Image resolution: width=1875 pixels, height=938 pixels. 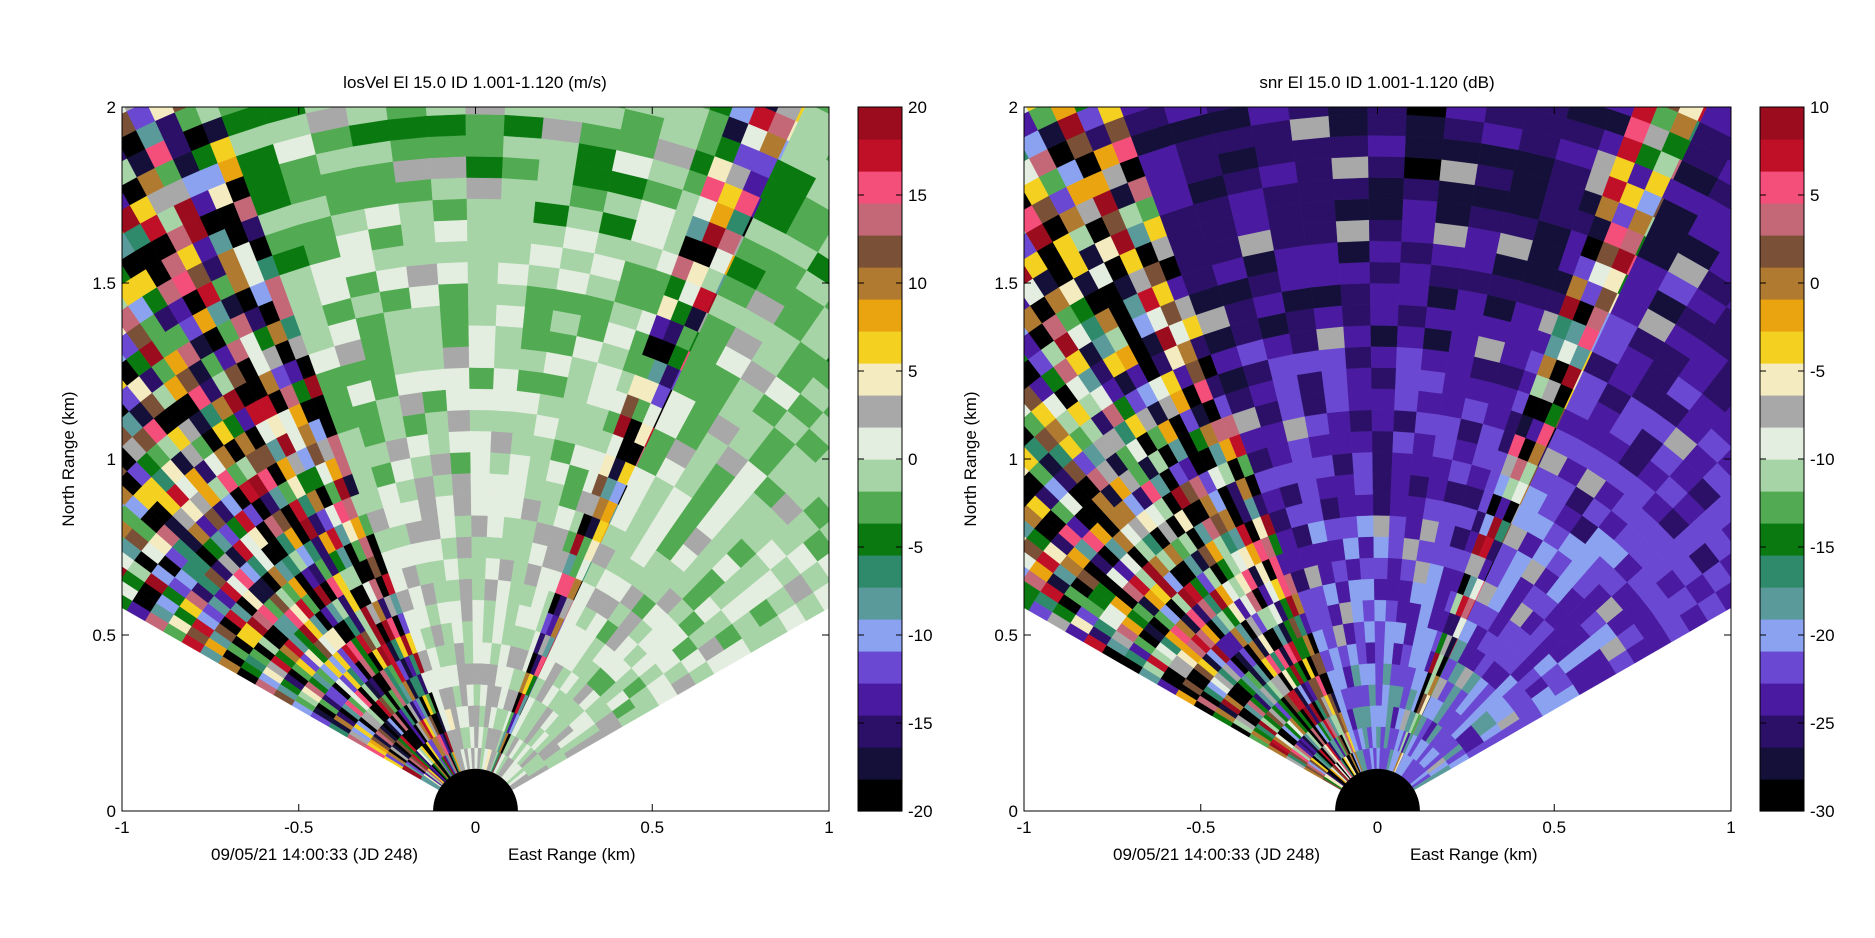 I want to click on y-tick-label: 0, so click(x=111, y=811).